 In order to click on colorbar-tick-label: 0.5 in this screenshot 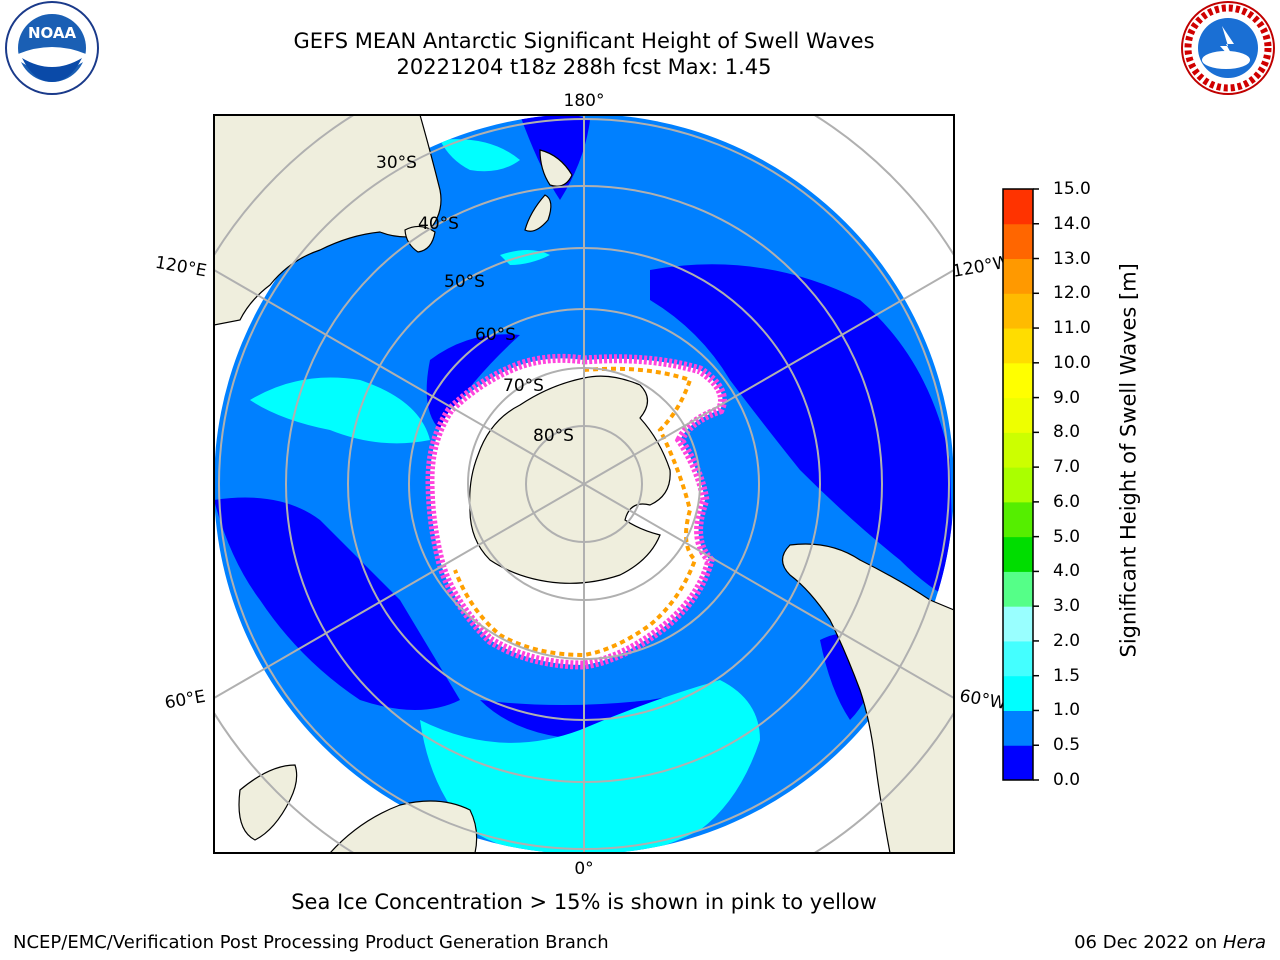, I will do `click(1067, 745)`.